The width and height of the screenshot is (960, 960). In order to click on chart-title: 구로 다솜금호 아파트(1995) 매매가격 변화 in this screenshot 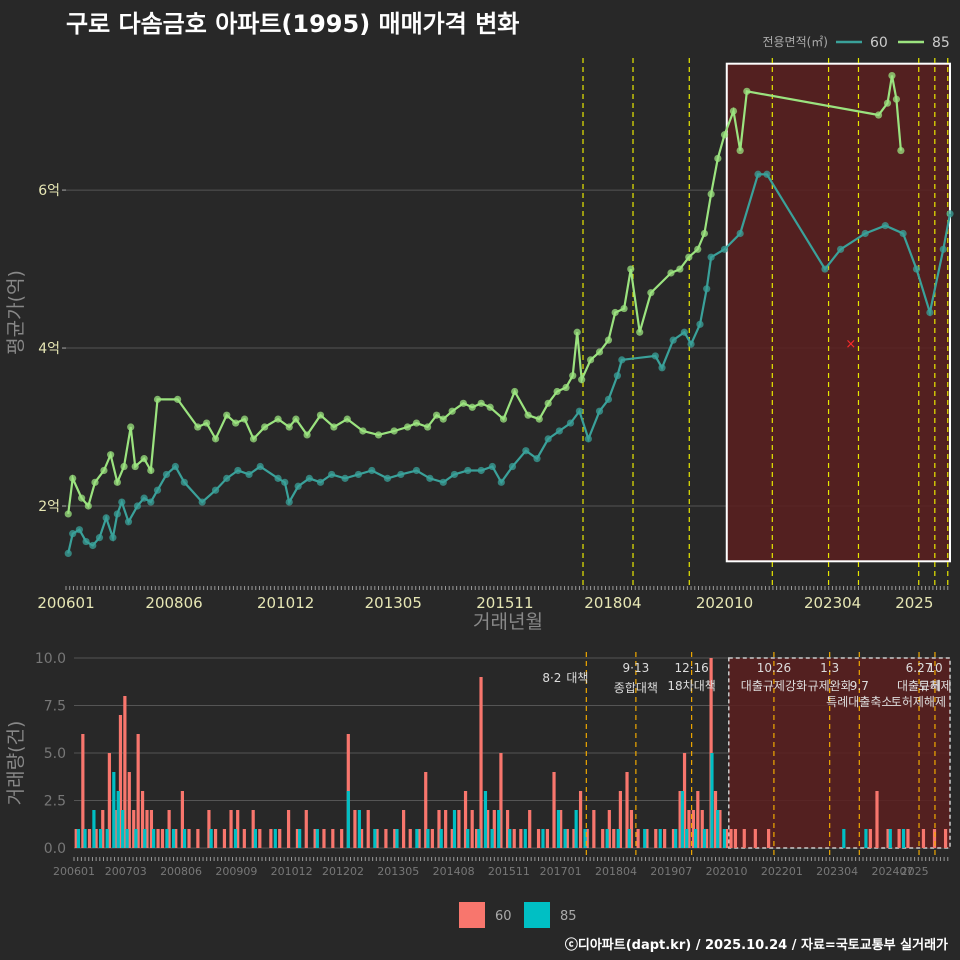, I will do `click(293, 24)`.